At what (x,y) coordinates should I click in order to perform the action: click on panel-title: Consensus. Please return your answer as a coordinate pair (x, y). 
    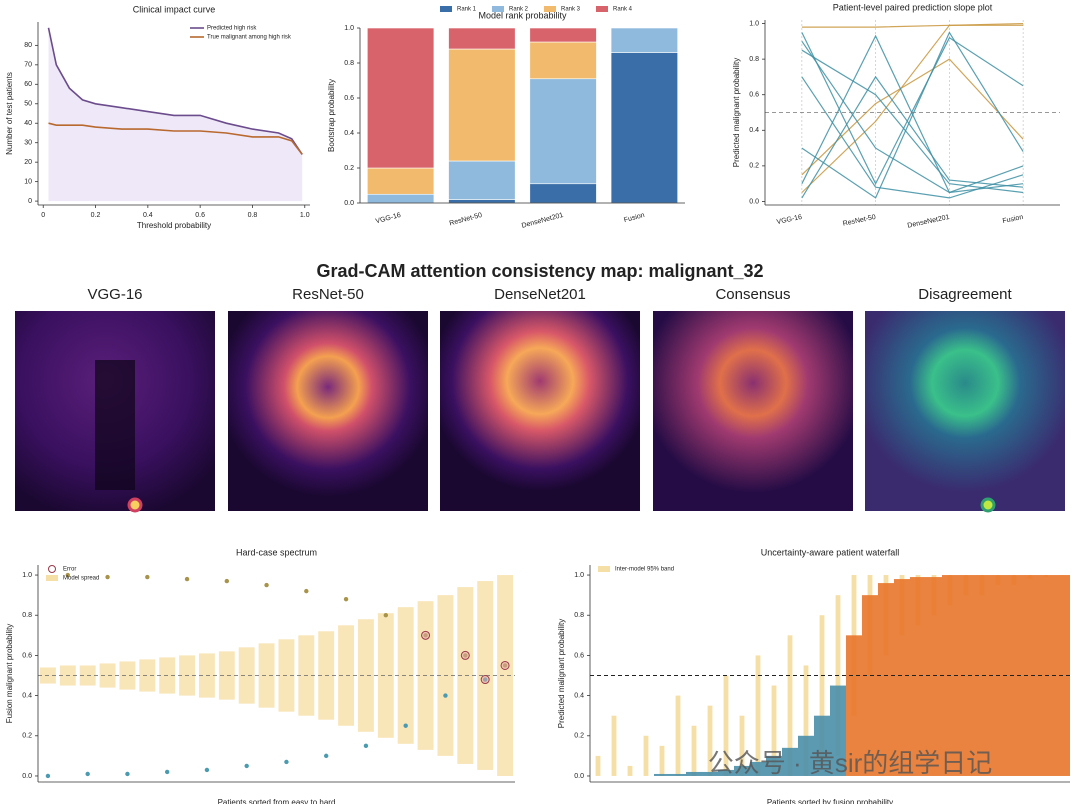
    Looking at the image, I should click on (752, 294).